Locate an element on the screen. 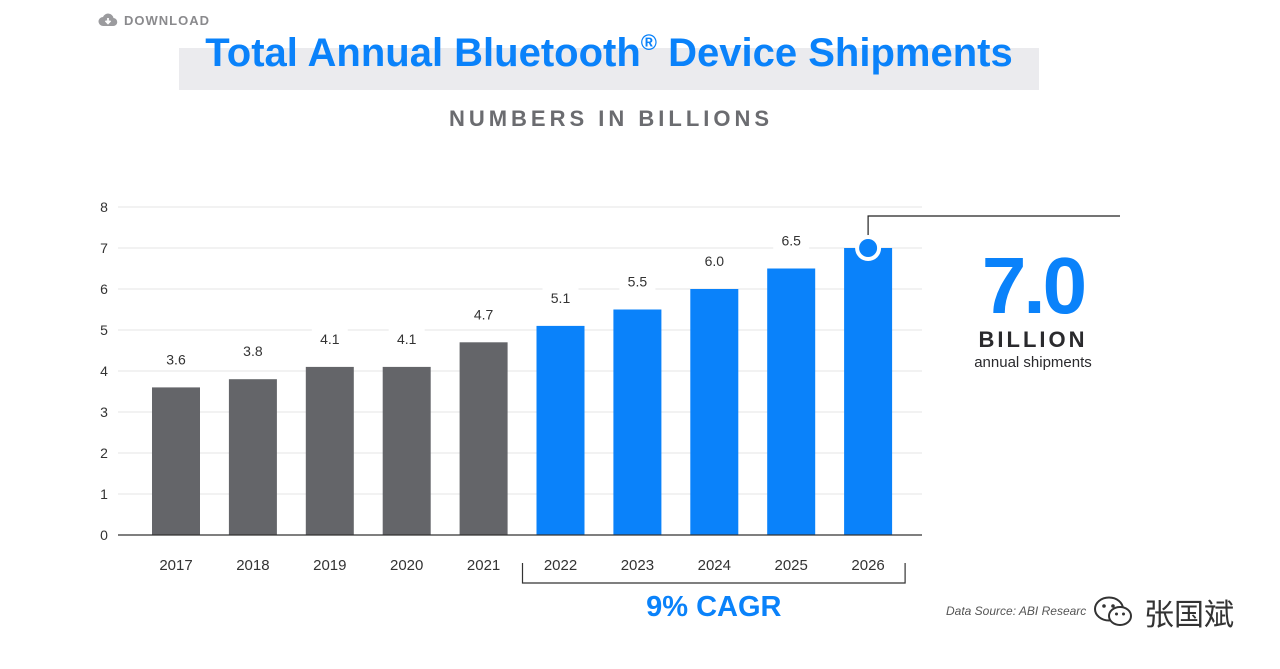  x-tick-label: 2019 is located at coordinates (329, 565).